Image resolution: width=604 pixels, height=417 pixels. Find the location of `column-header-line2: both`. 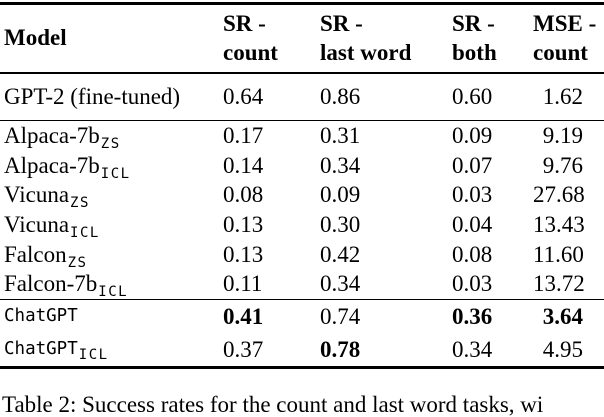

column-header-line2: both is located at coordinates (474, 52).